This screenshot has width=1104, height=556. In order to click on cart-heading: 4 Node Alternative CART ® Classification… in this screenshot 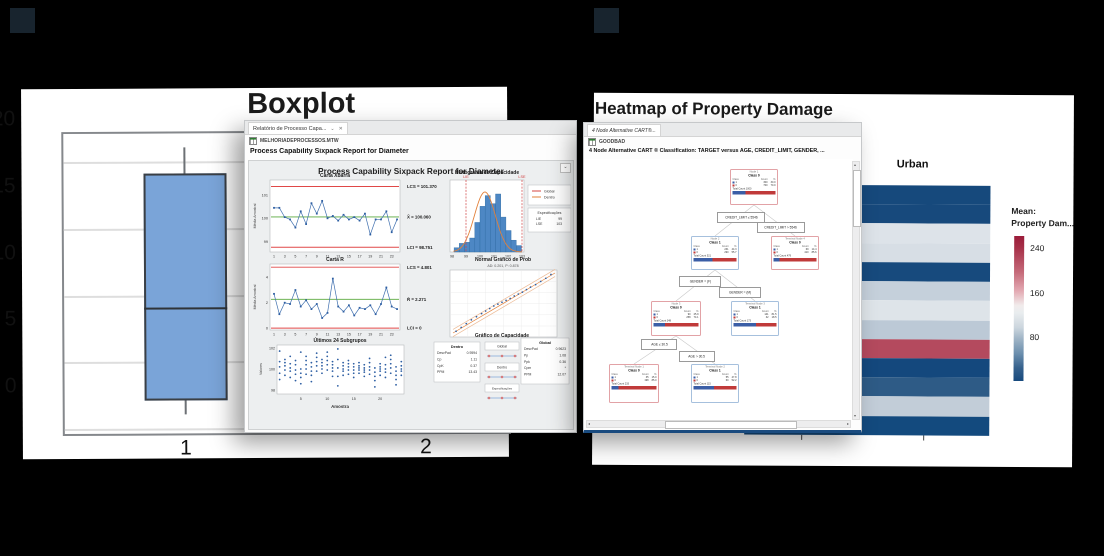, I will do `click(707, 151)`.